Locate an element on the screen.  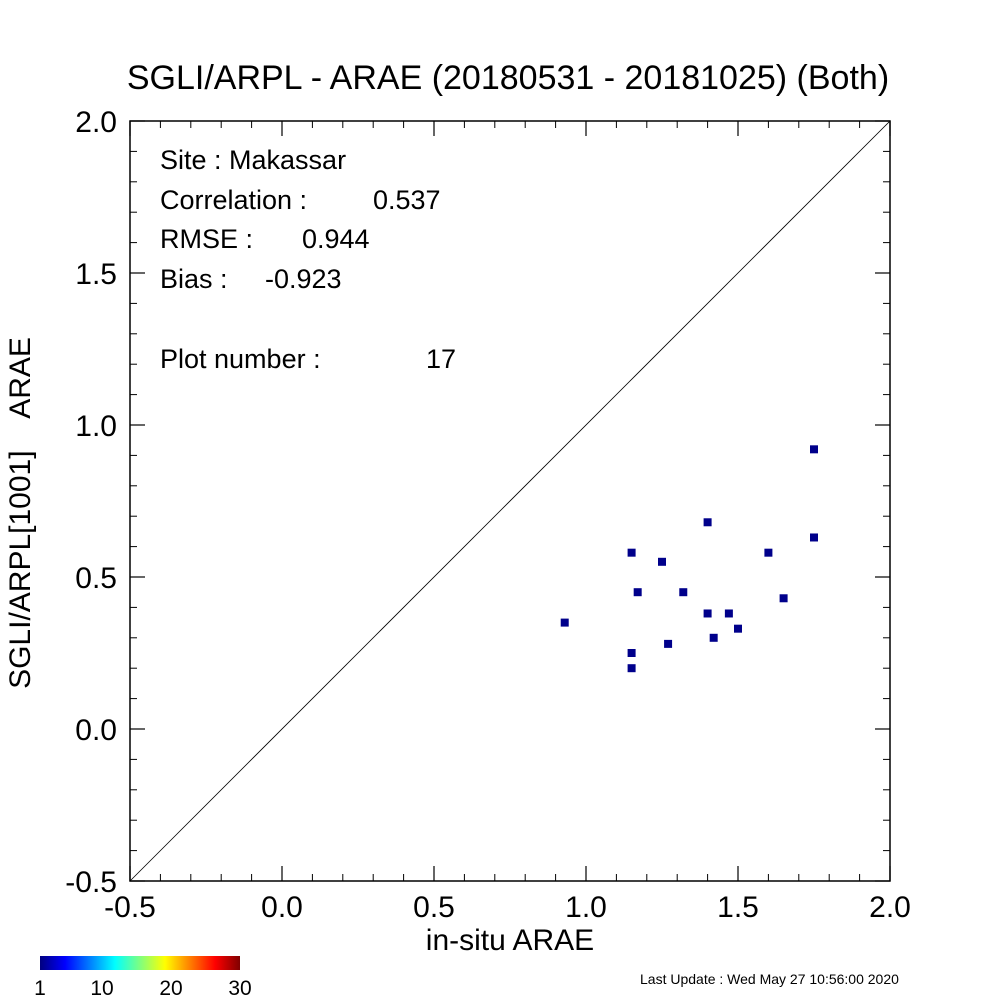
y-tick-label: 0.0 is located at coordinates (96, 730).